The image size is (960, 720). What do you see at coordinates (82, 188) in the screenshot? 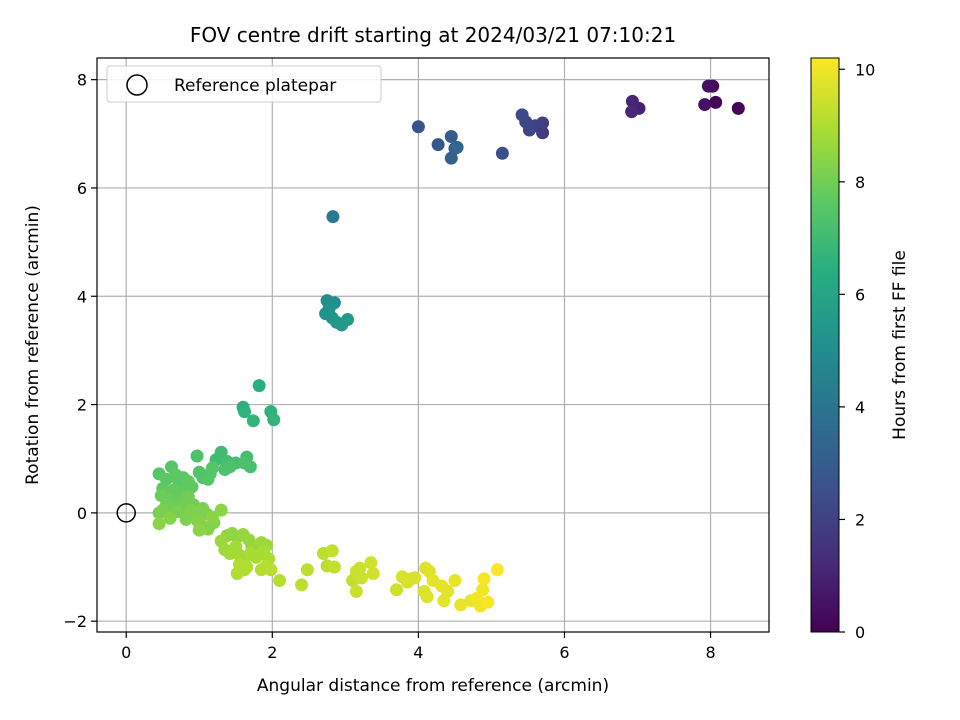
I see `y-tick-label: 6` at bounding box center [82, 188].